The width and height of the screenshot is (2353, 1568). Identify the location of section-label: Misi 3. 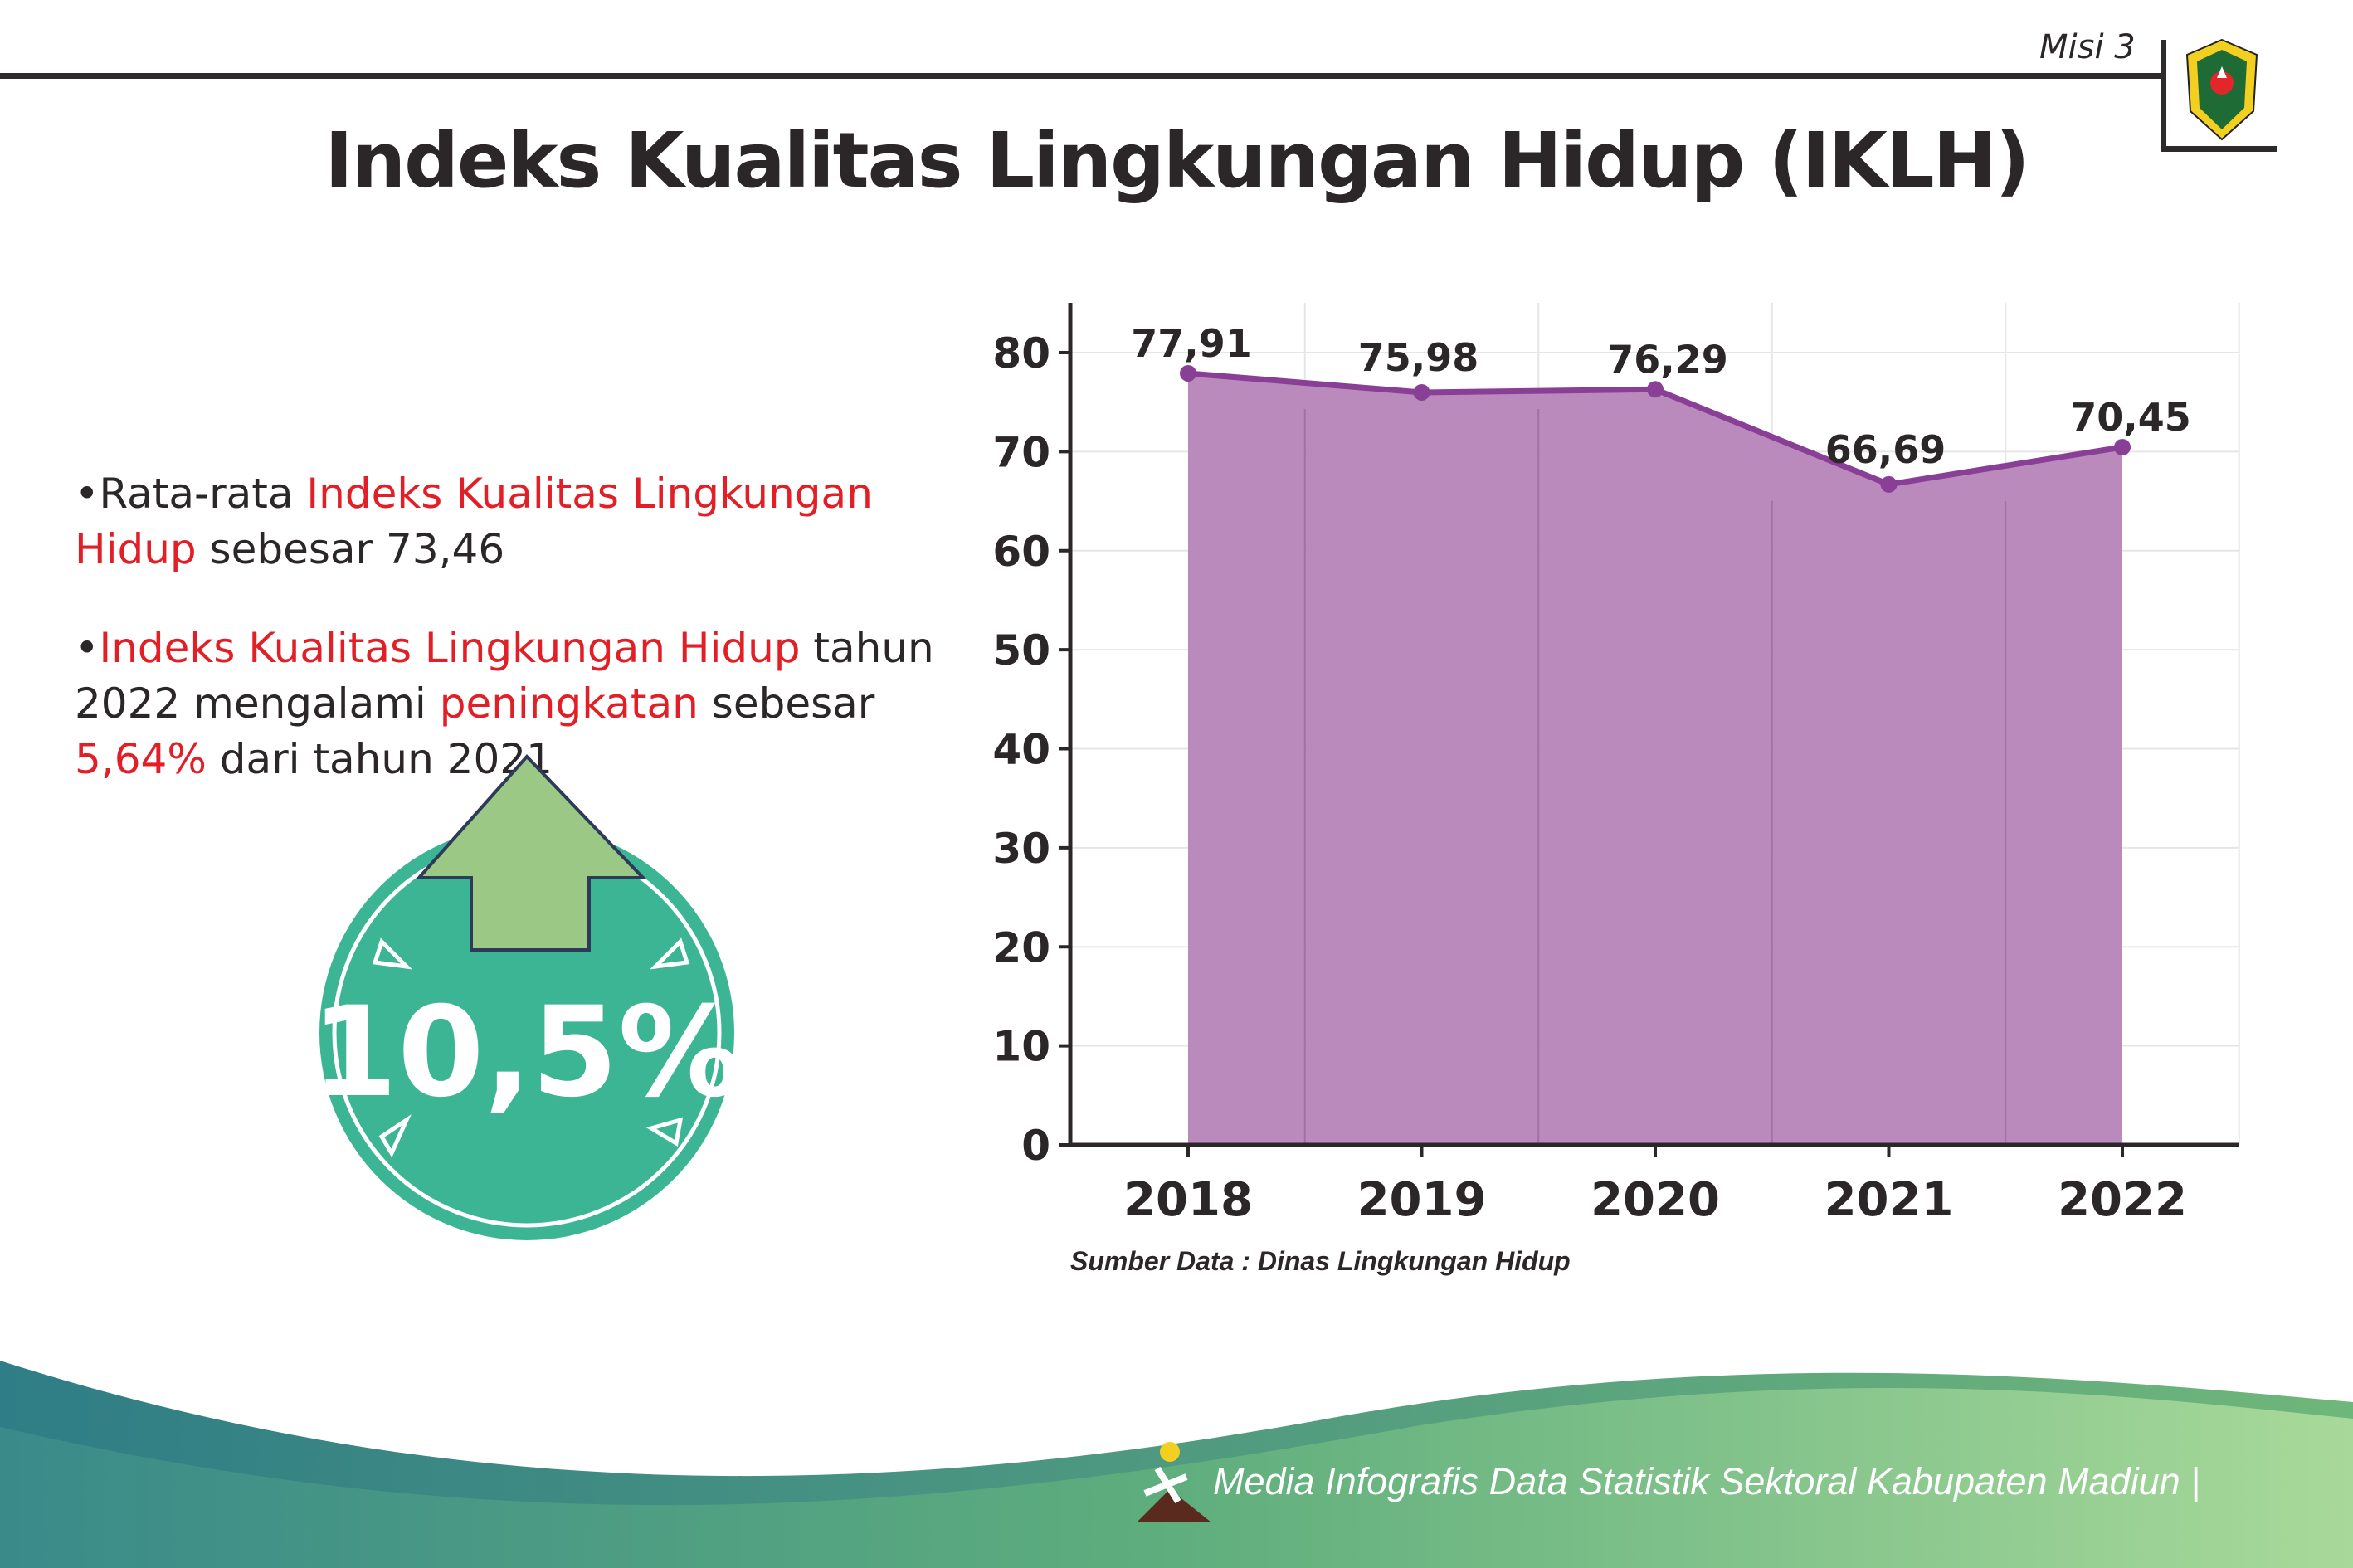
(2087, 47).